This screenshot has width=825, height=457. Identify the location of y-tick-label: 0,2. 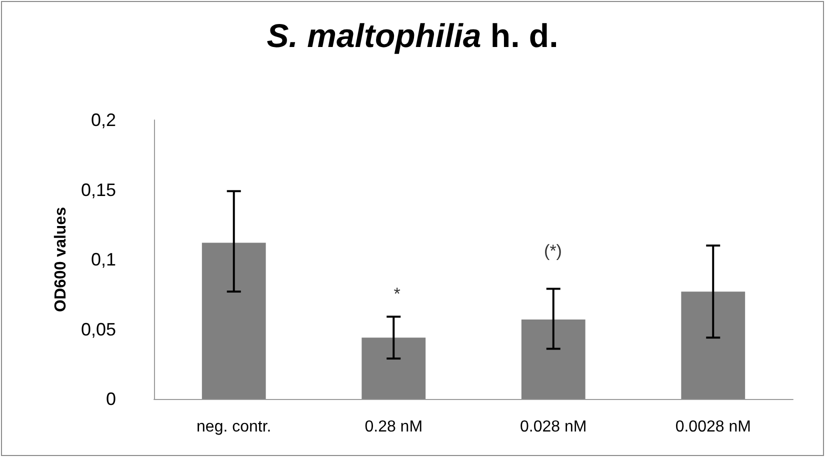
(103, 120).